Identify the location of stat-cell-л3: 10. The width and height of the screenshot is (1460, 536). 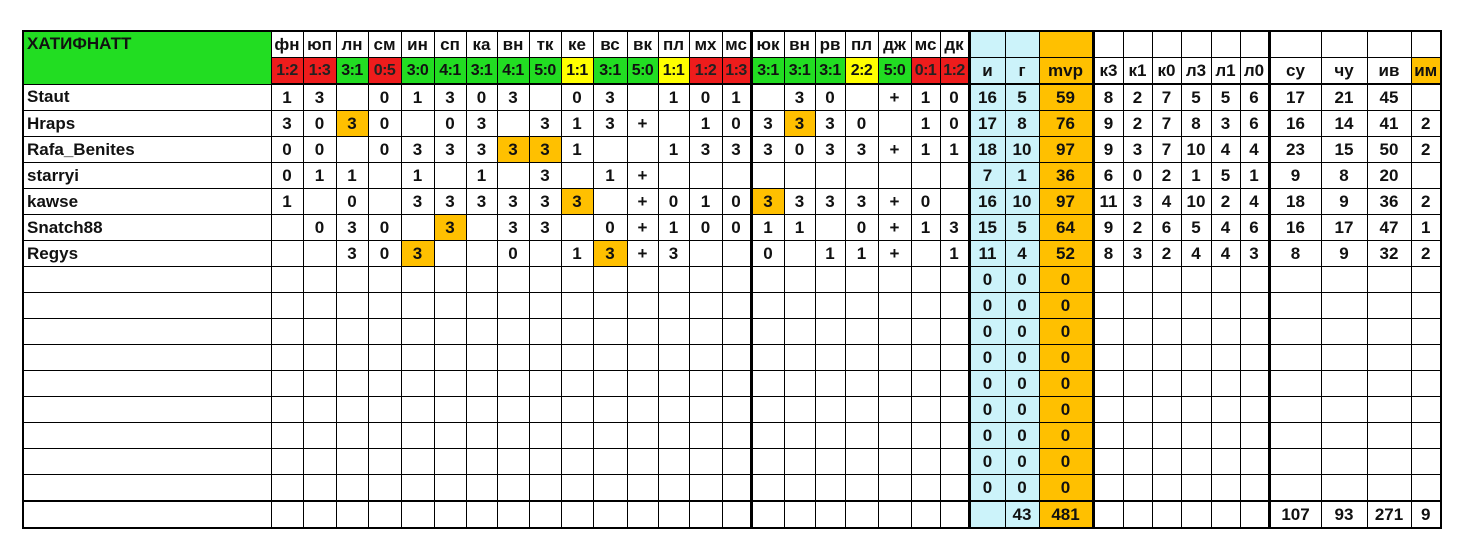
(1196, 149).